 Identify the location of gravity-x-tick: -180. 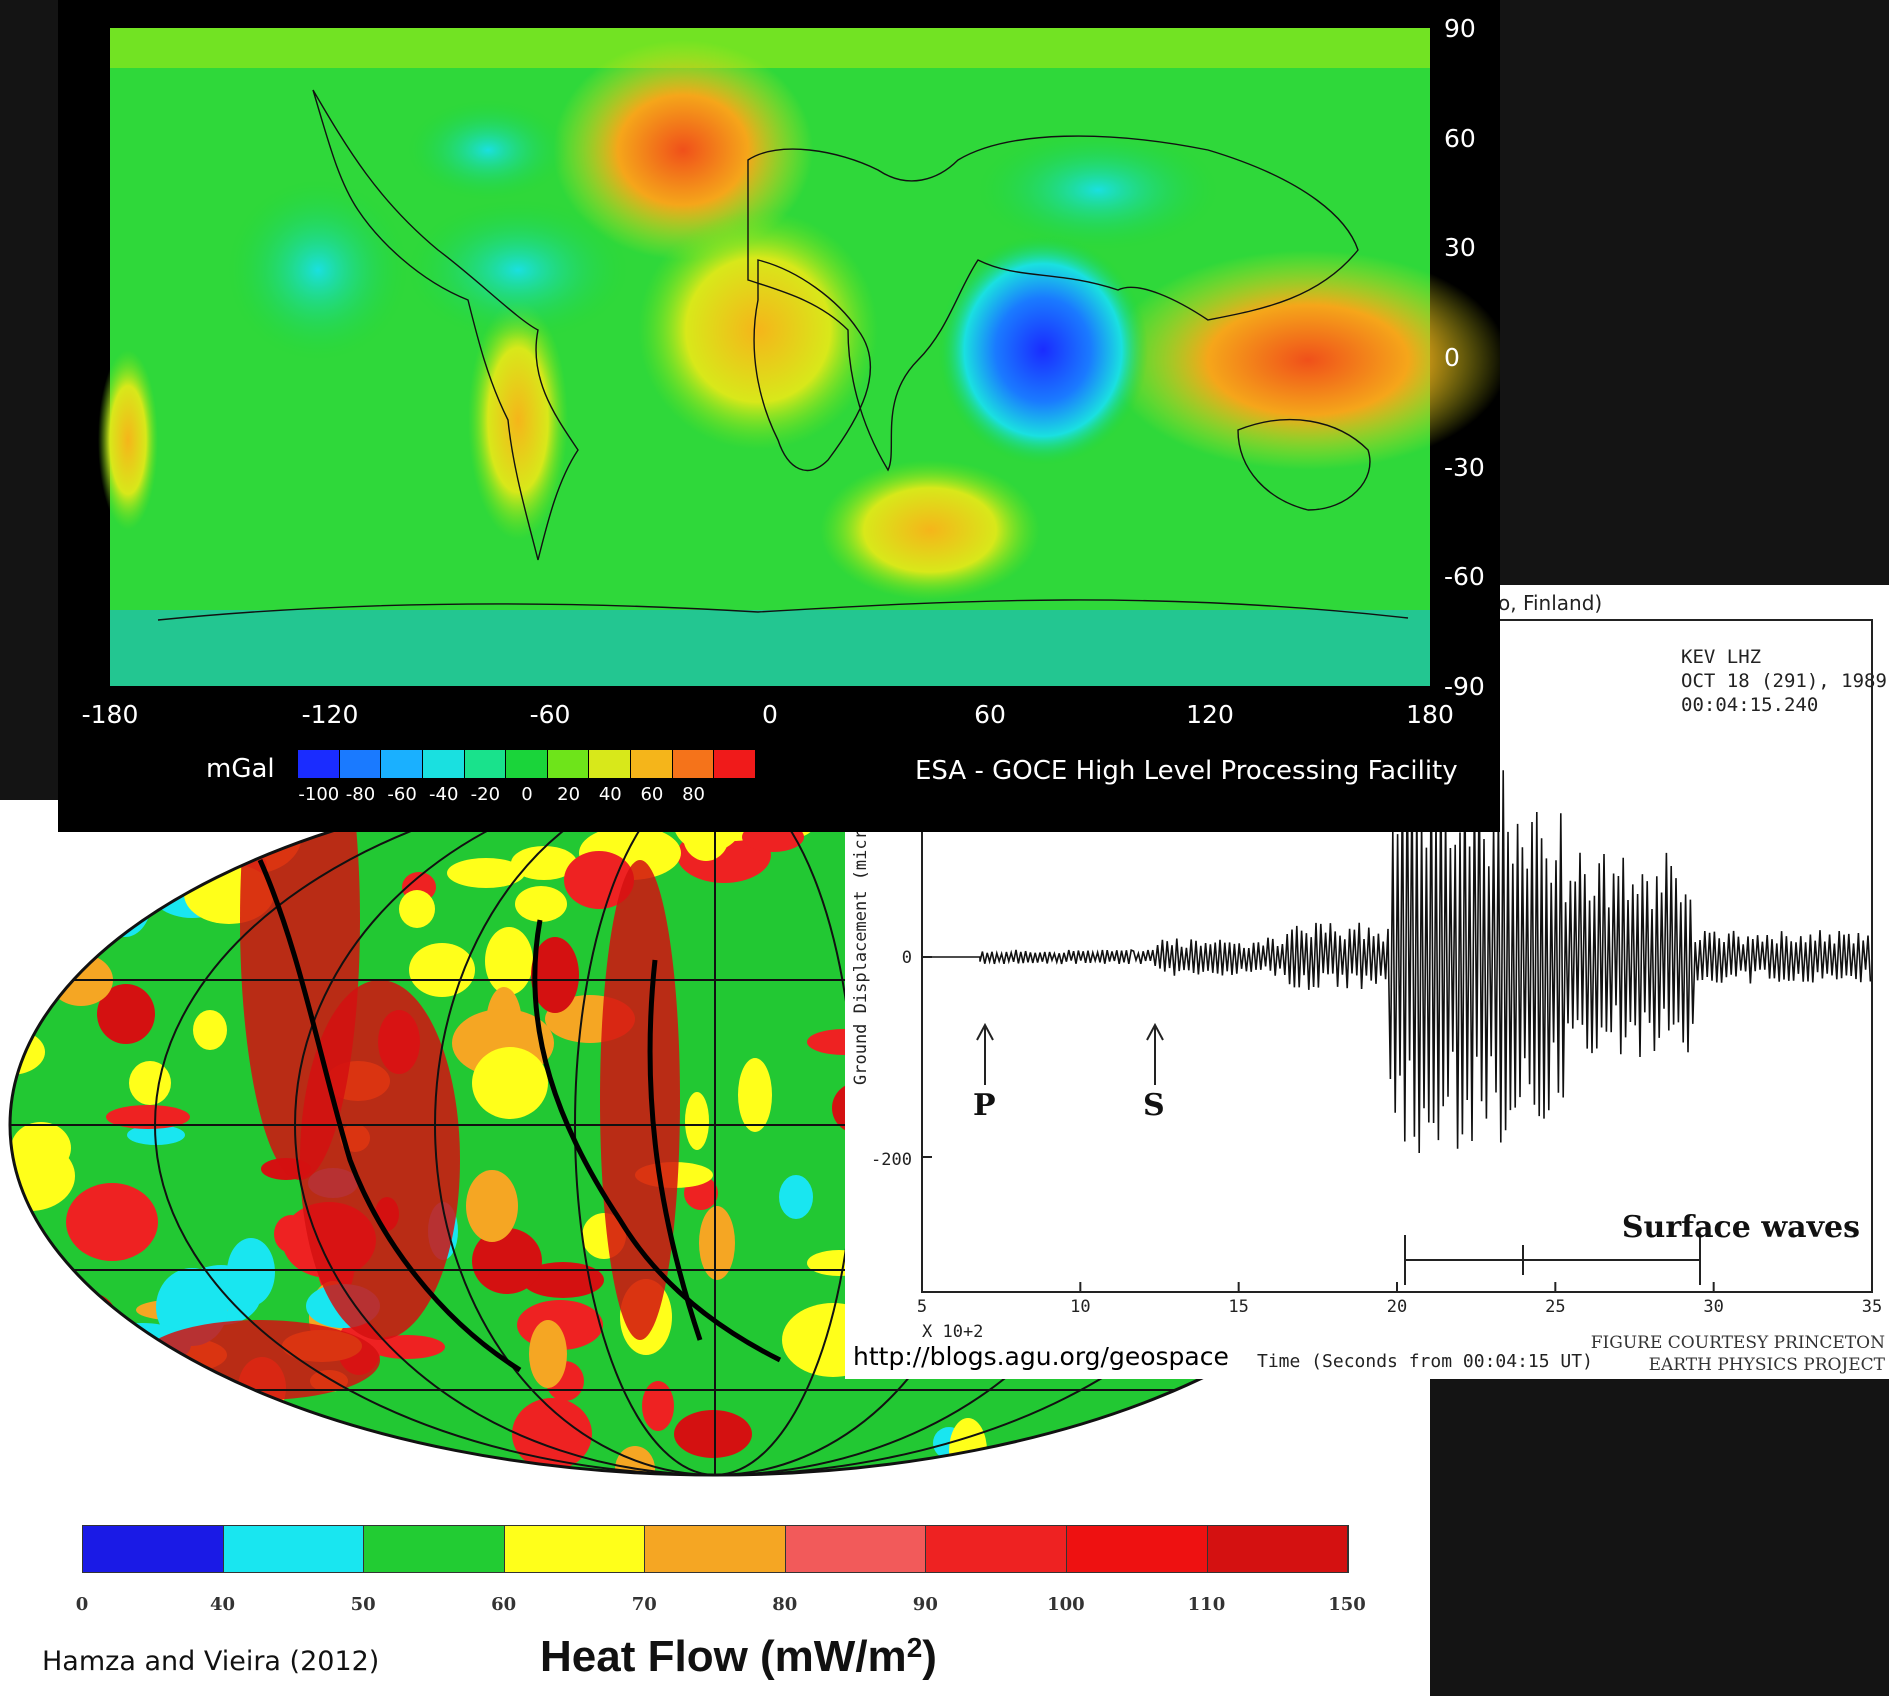
(110, 714).